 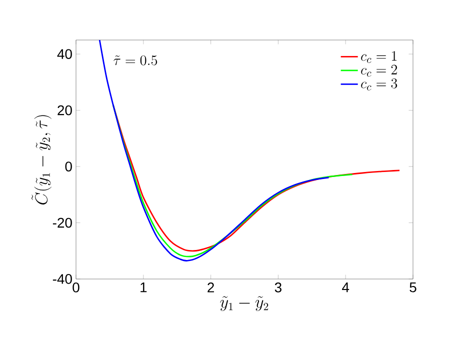 I want to click on legend-label: $c_c=2$, so click(x=379, y=70).